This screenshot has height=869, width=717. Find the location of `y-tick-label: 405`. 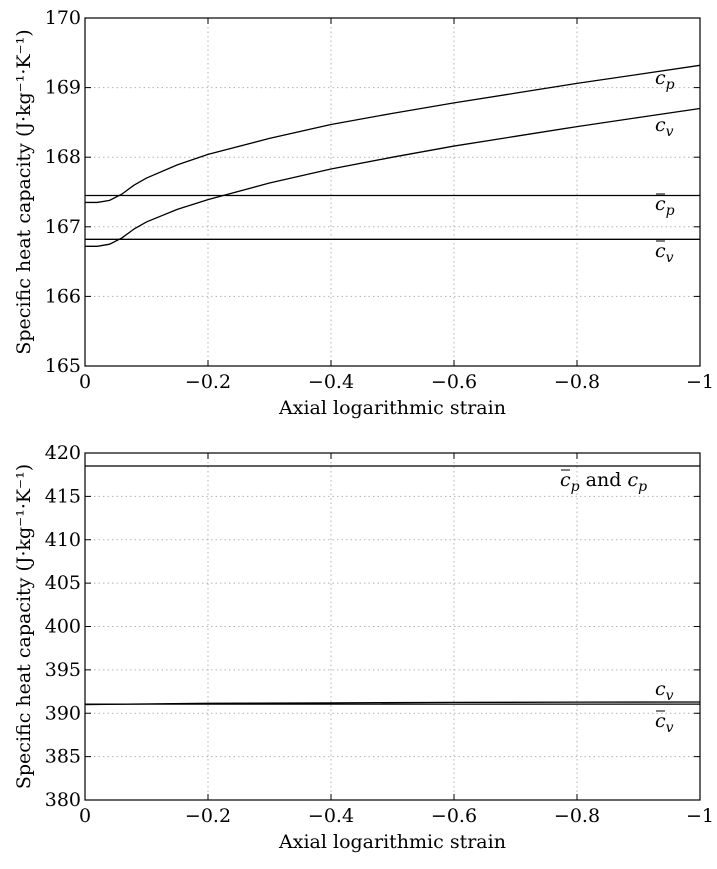

y-tick-label: 405 is located at coordinates (63, 583).